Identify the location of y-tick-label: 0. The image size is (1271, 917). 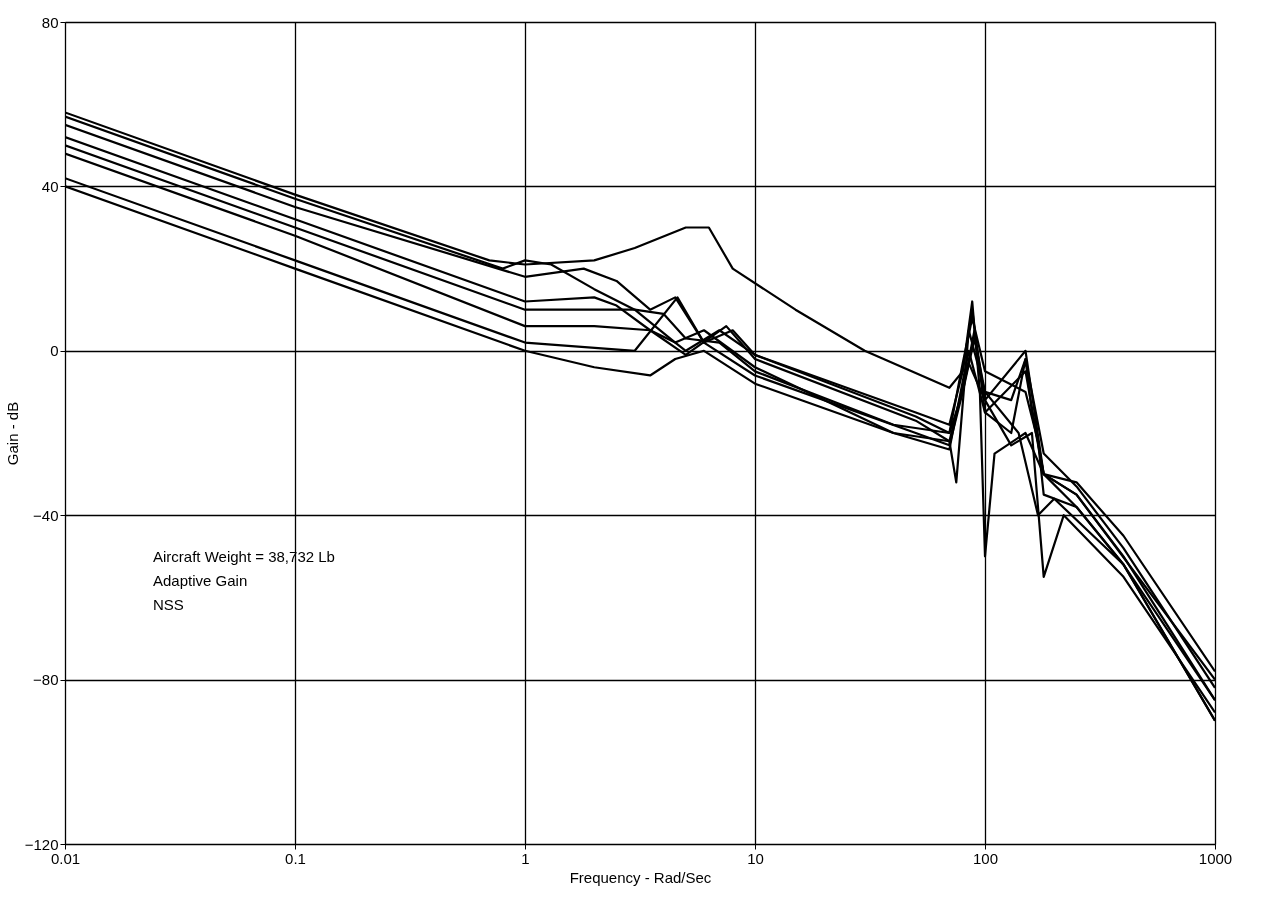
(54, 351).